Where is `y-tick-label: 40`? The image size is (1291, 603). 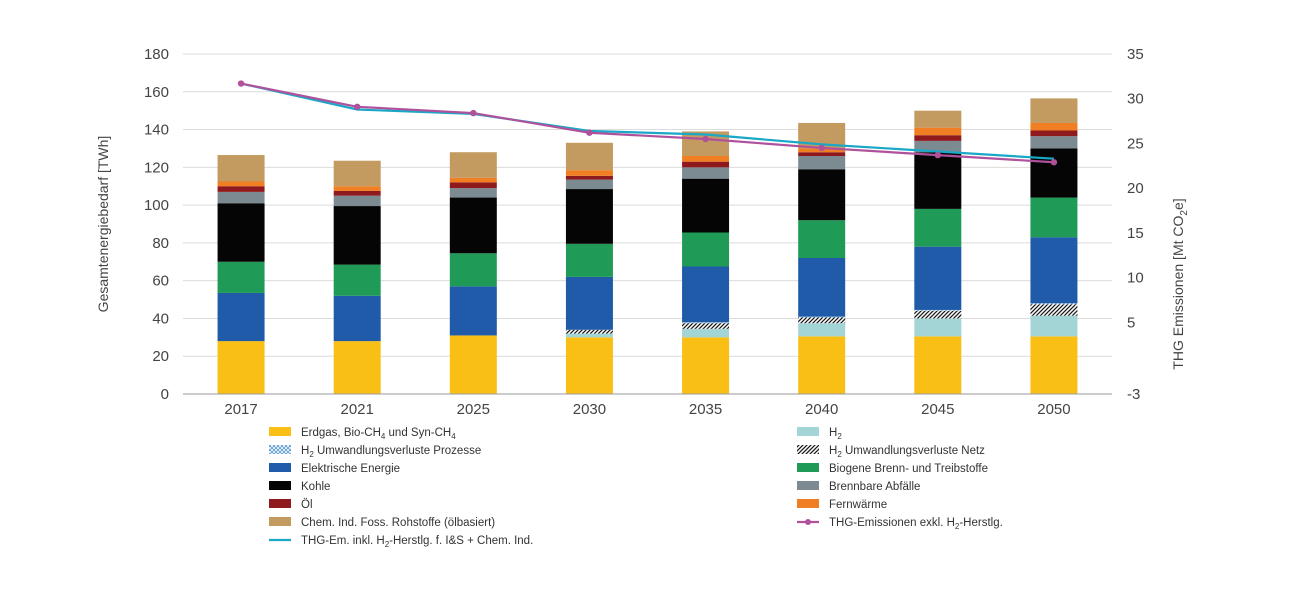 y-tick-label: 40 is located at coordinates (160, 318).